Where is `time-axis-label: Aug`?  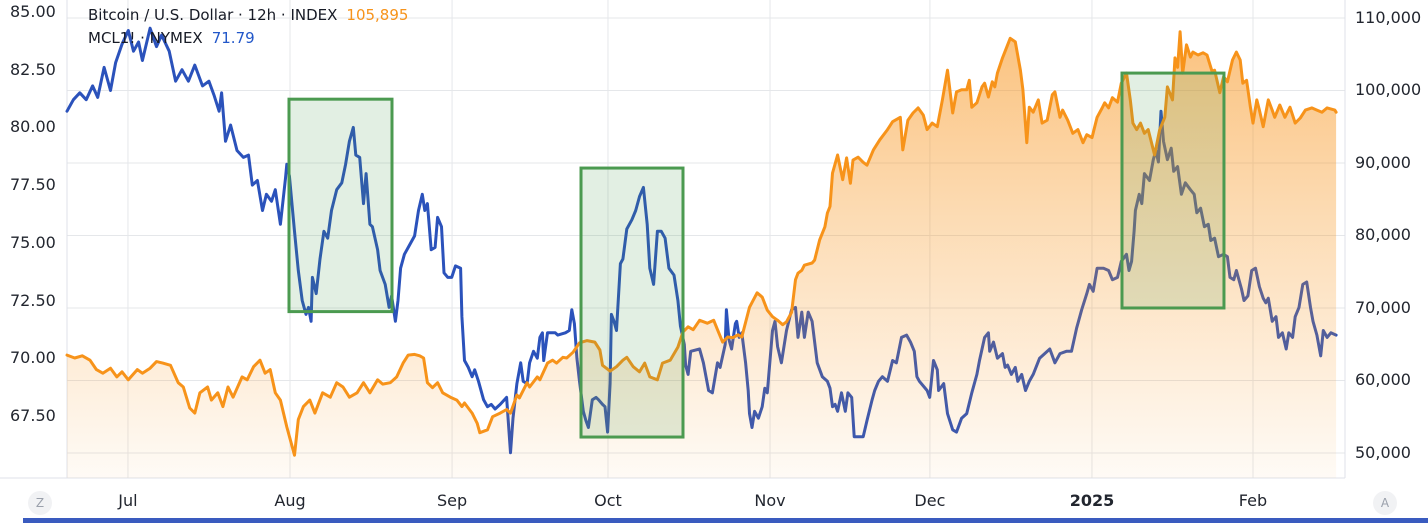
time-axis-label: Aug is located at coordinates (290, 500).